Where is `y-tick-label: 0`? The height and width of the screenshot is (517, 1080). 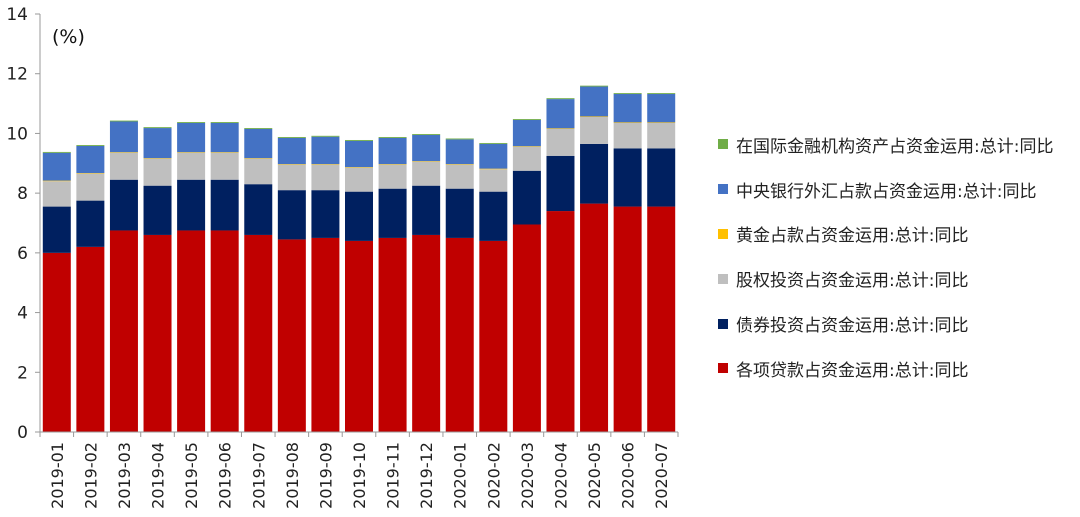 y-tick-label: 0 is located at coordinates (22, 433).